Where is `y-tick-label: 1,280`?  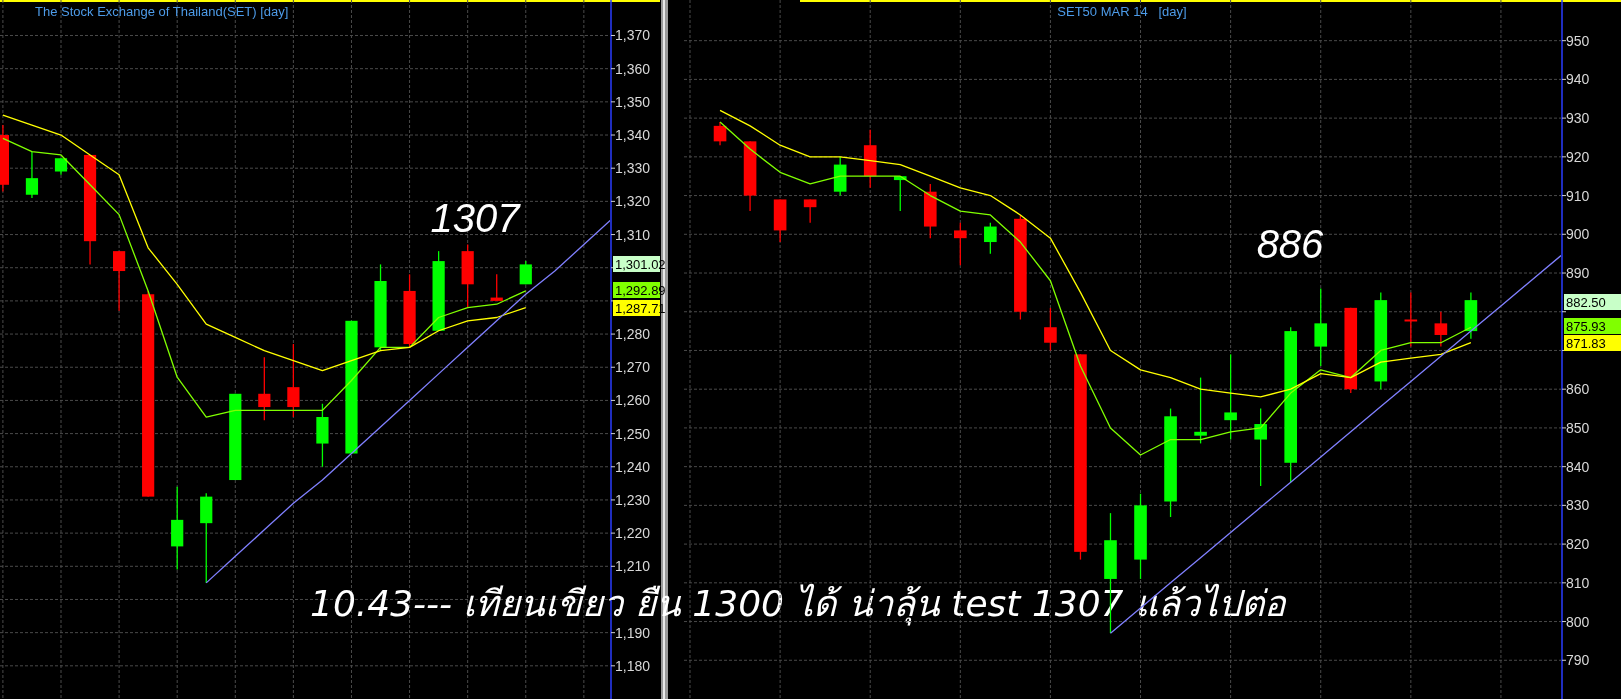
y-tick-label: 1,280 is located at coordinates (633, 334).